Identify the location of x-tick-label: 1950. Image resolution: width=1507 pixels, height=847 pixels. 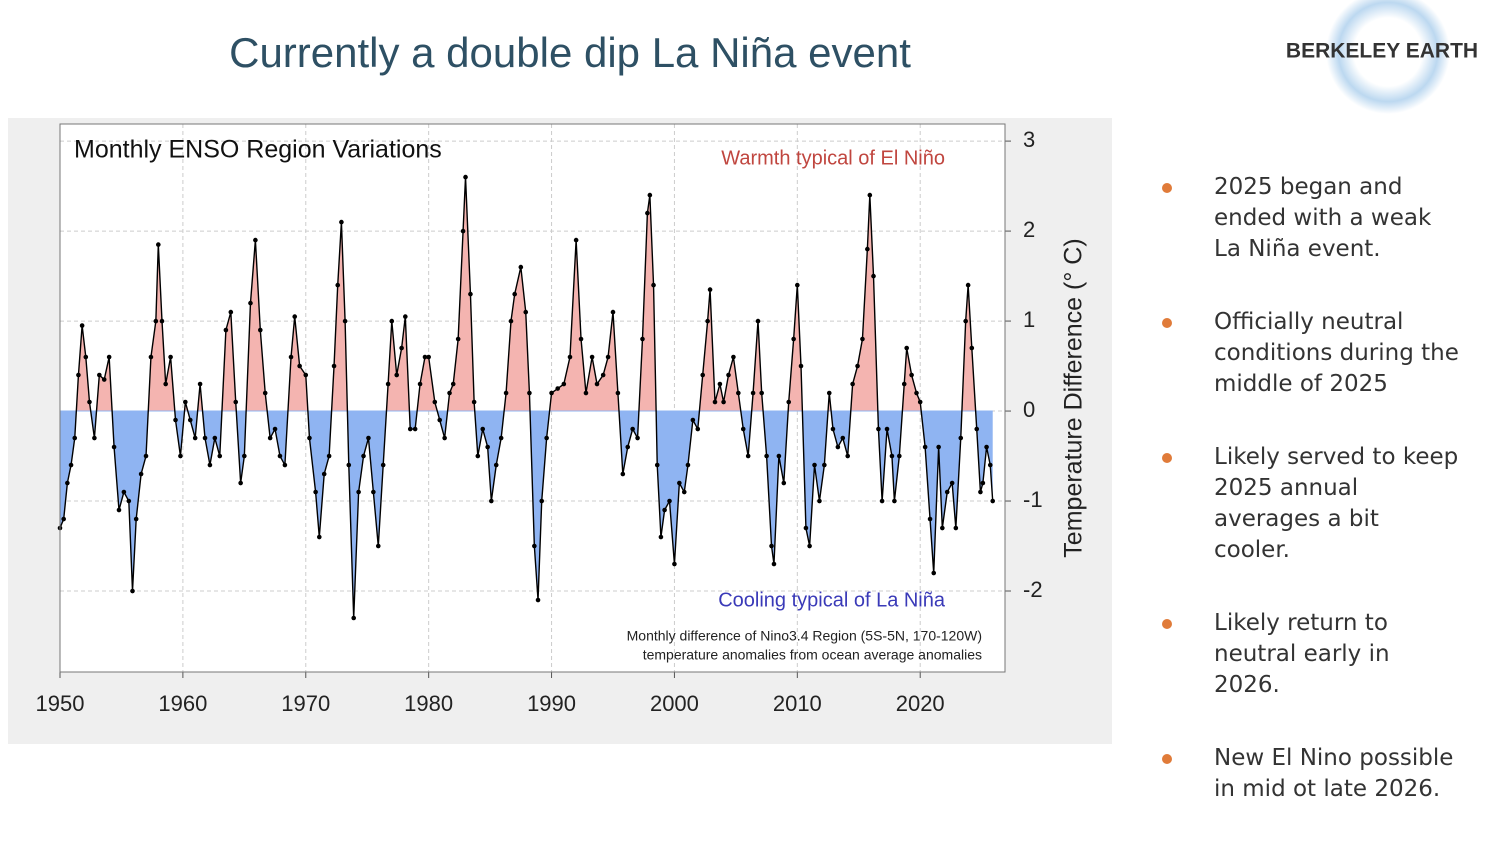
(60, 703).